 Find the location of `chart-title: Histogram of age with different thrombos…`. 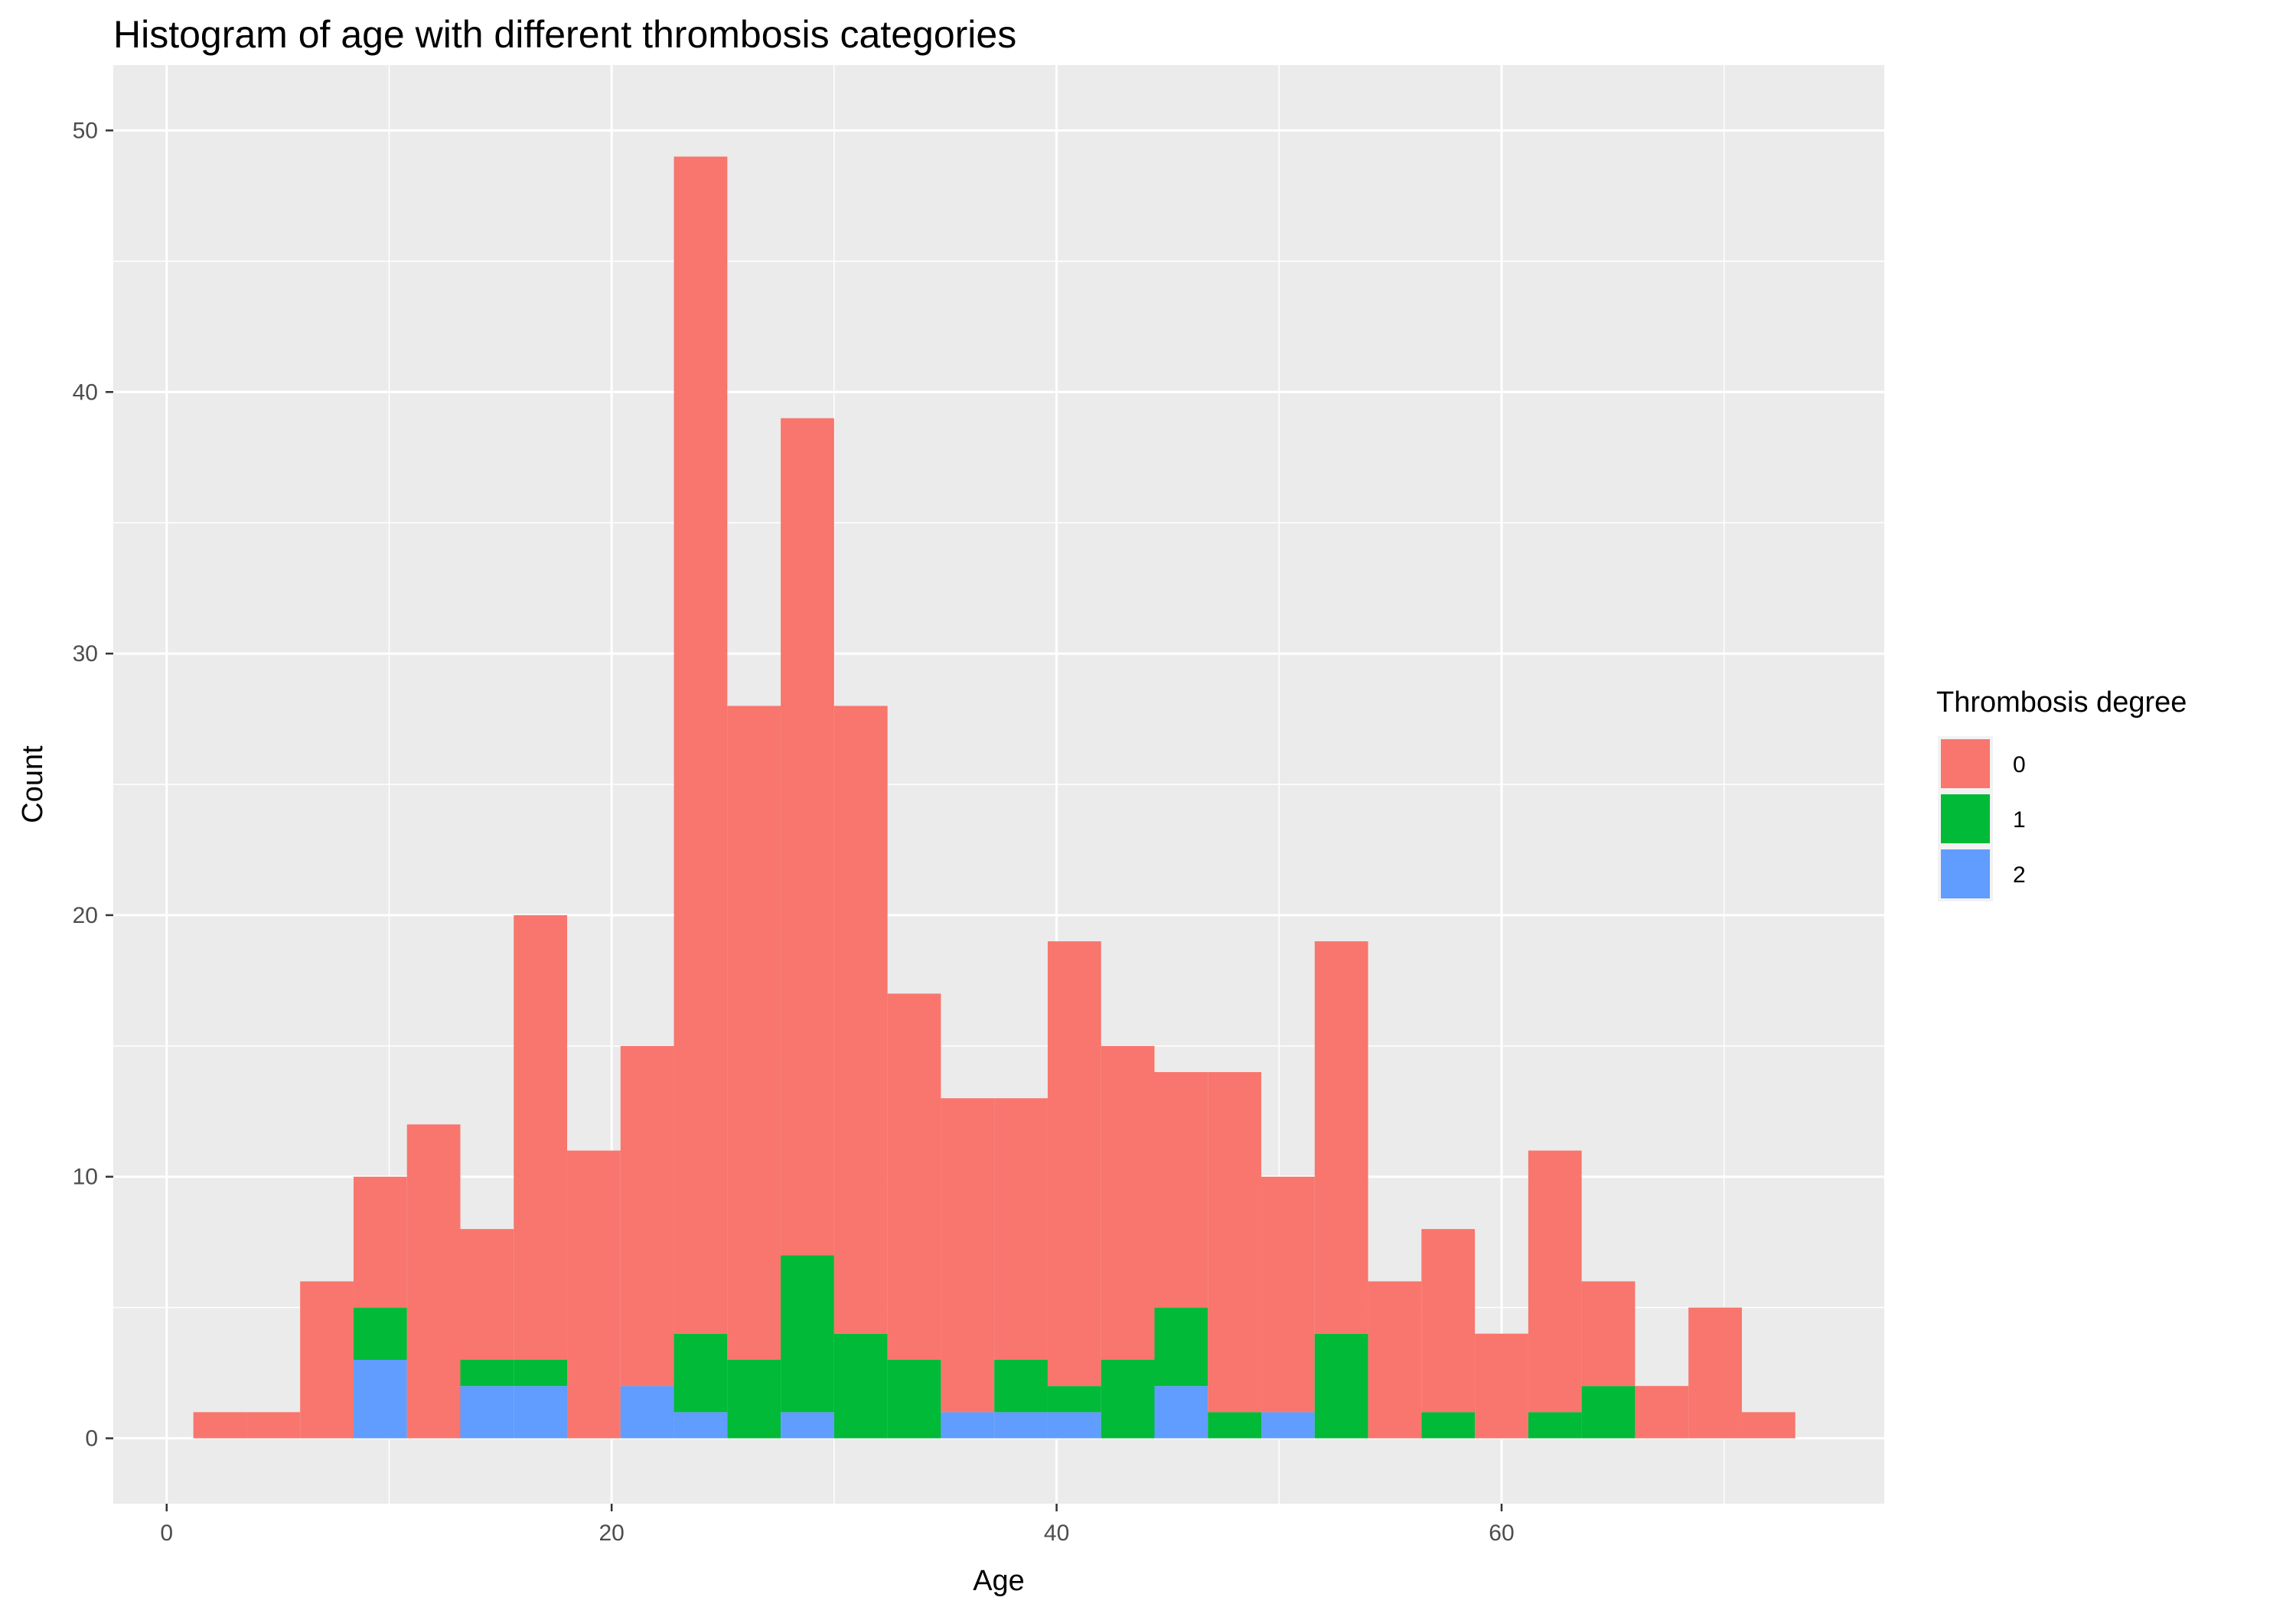

chart-title: Histogram of age with different thrombos… is located at coordinates (564, 34).